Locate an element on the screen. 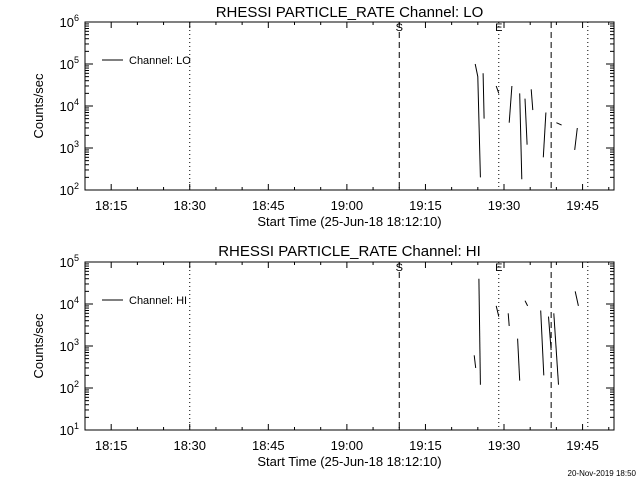 The width and height of the screenshot is (640, 480). y-tick-label: 10¹ is located at coordinates (69, 429).